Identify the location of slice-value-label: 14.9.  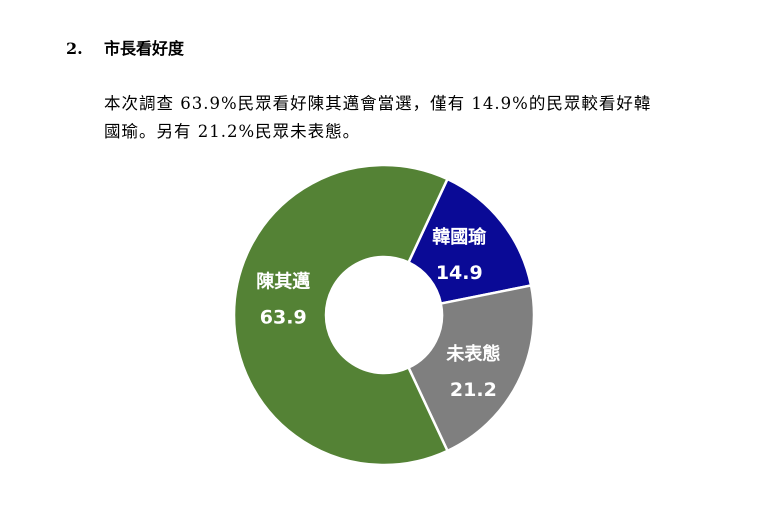
(459, 273).